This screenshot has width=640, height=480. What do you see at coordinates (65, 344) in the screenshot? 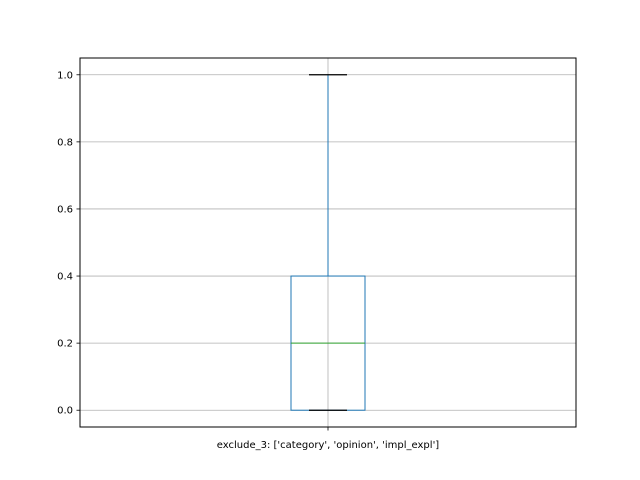
I see `y-tick-label: 0.2` at bounding box center [65, 344].